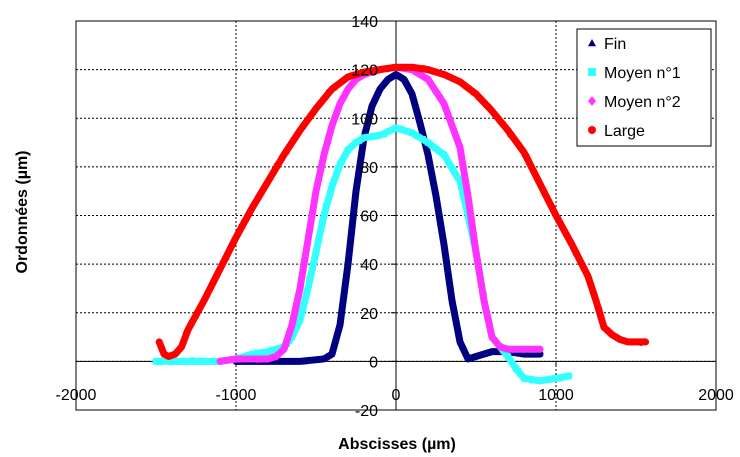 Image resolution: width=740 pixels, height=457 pixels. Describe the element at coordinates (369, 265) in the screenshot. I see `y-tick-label: 40` at that location.